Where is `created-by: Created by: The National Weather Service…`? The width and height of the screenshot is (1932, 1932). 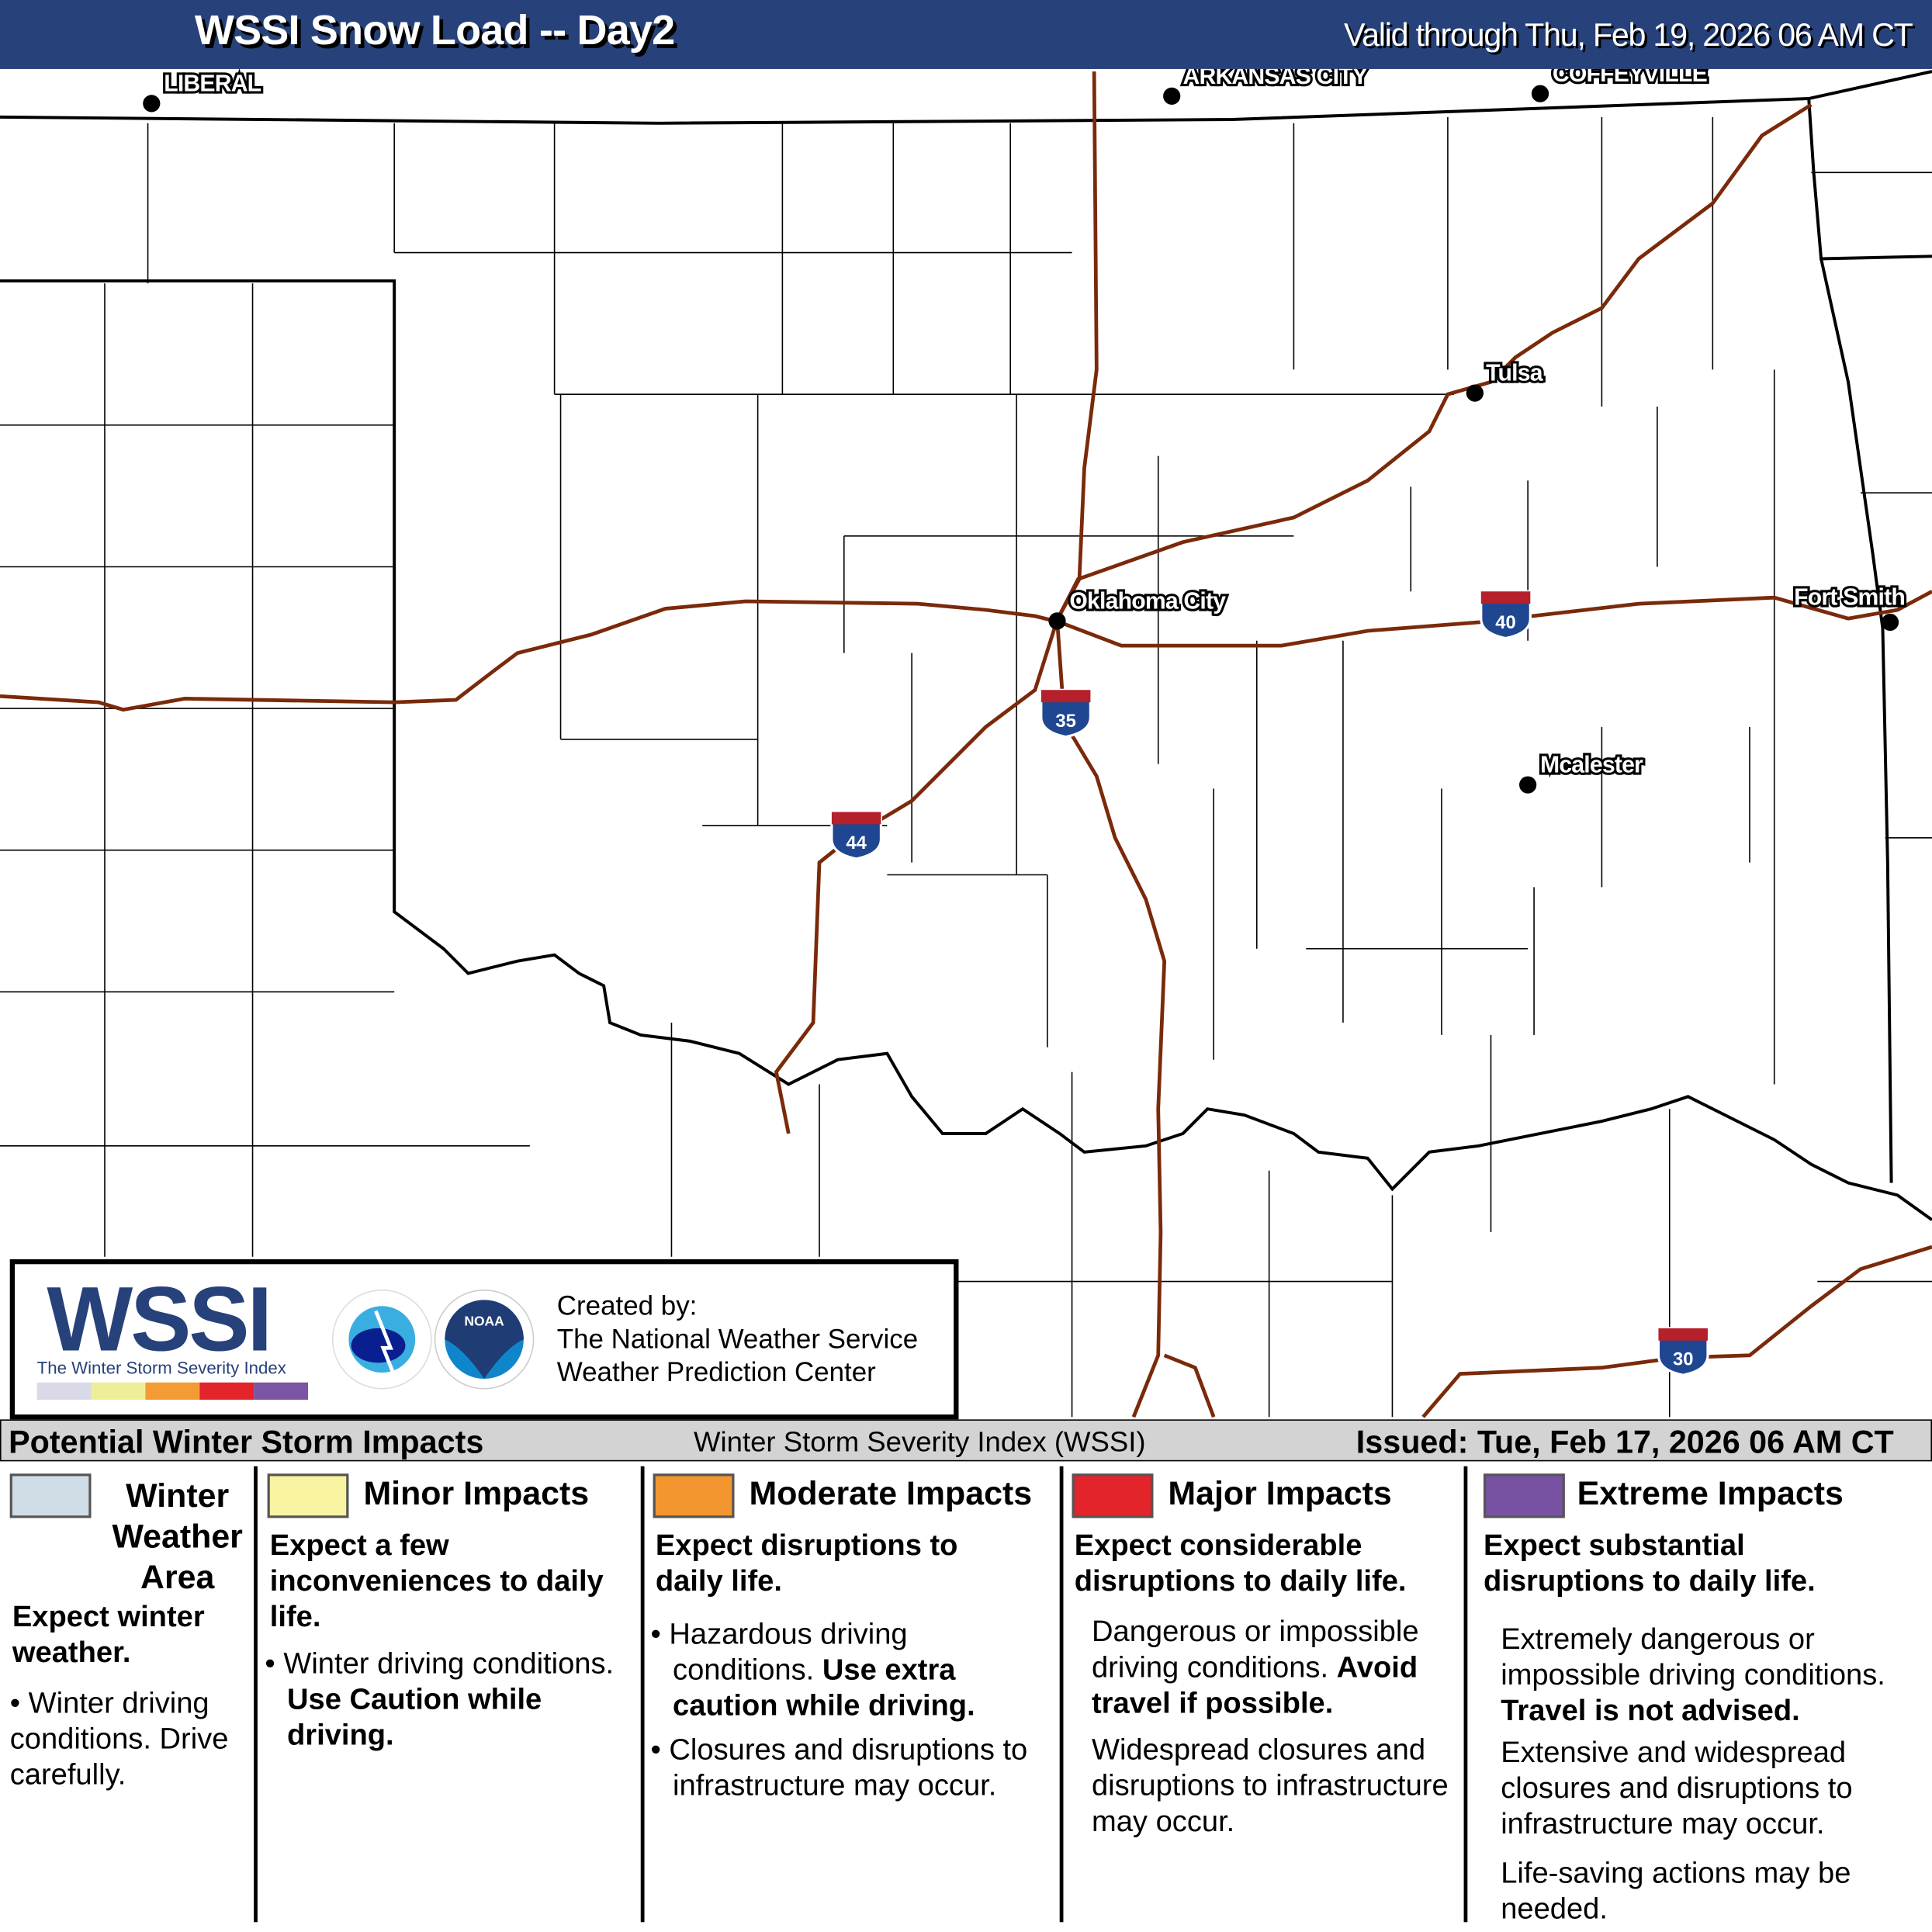 created-by: Created by: The National Weather Service… is located at coordinates (737, 1339).